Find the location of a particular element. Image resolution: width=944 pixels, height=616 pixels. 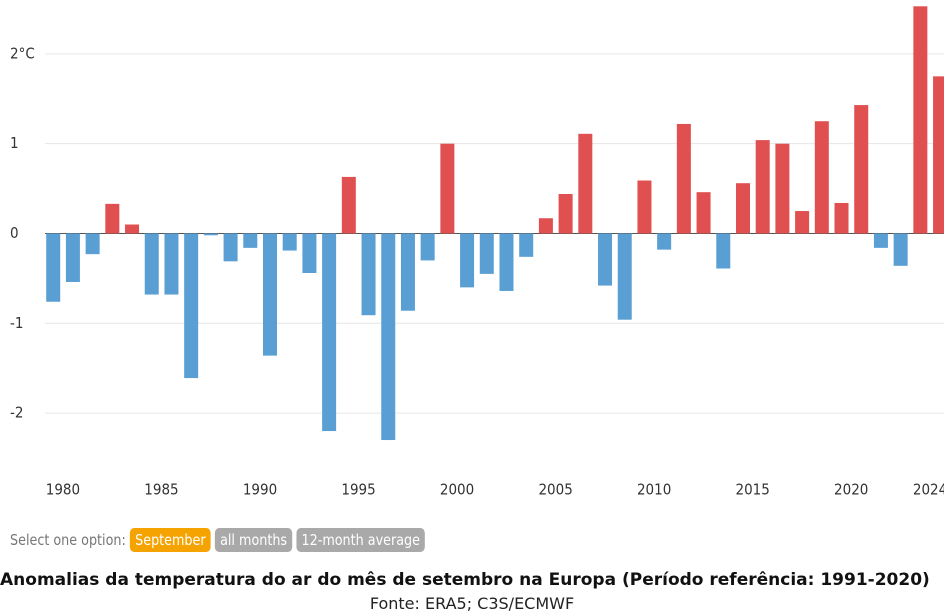

x-tick-label: 2024 is located at coordinates (928, 490).